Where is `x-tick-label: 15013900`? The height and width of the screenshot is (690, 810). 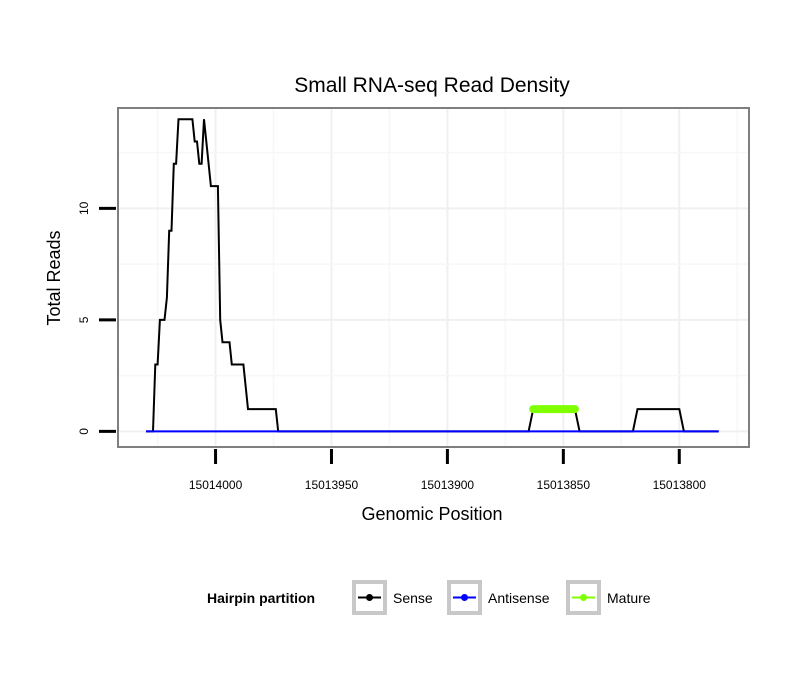
x-tick-label: 15013900 is located at coordinates (448, 485).